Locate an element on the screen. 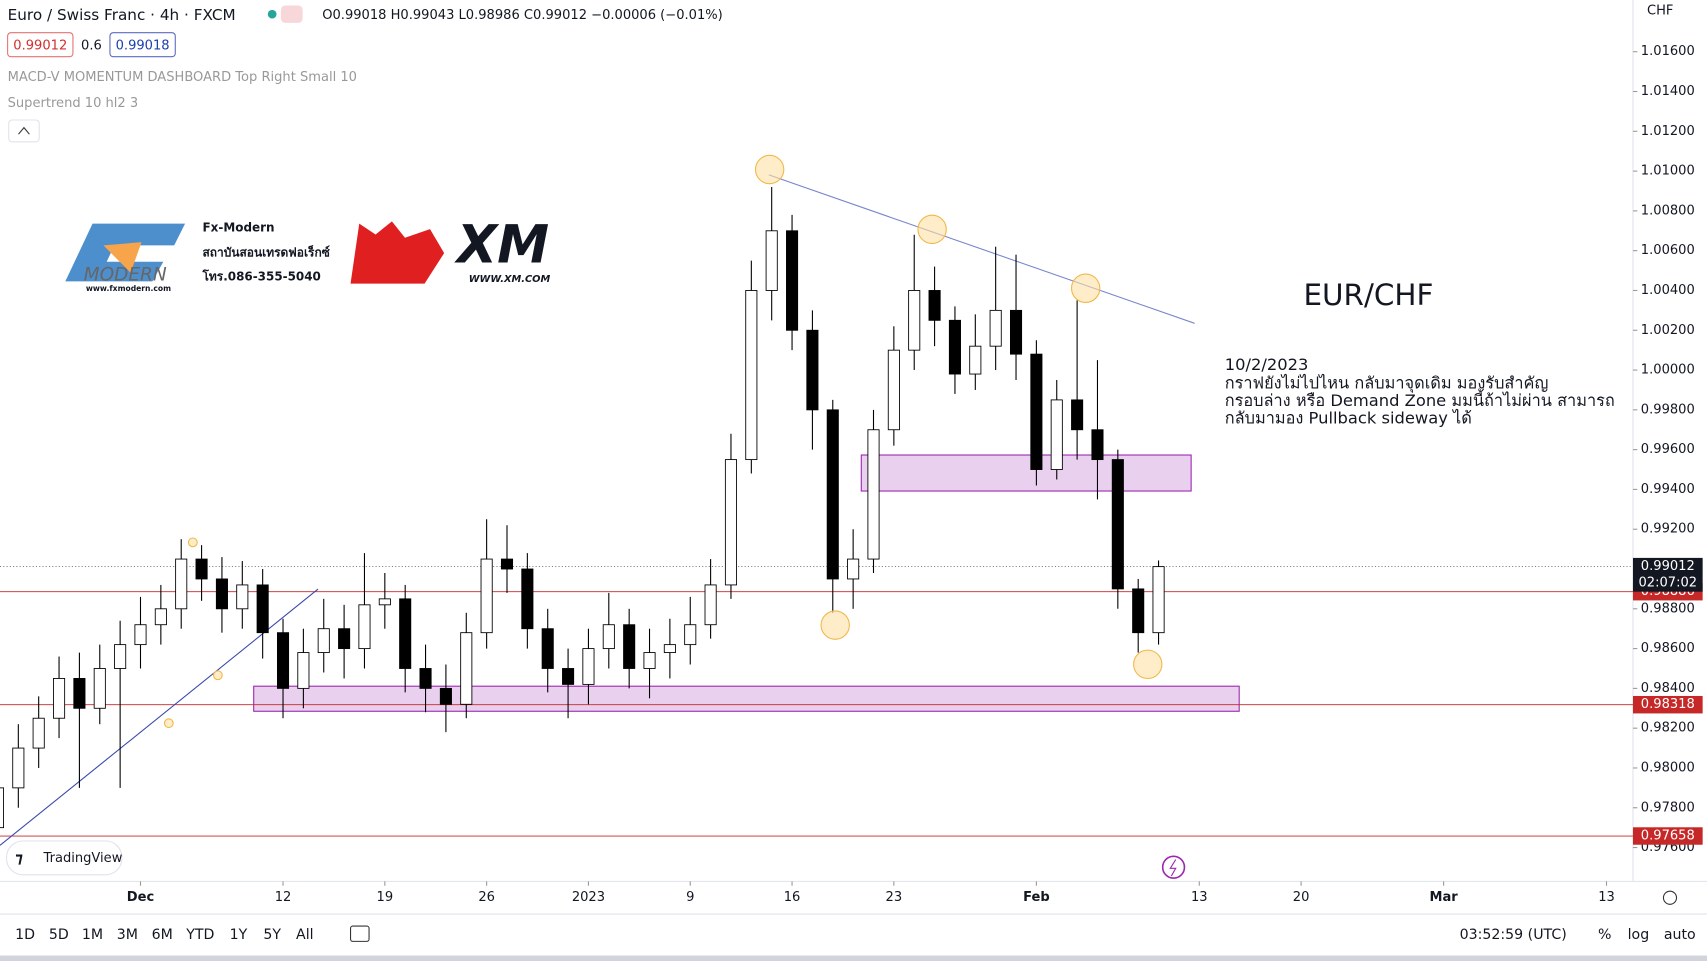 The width and height of the screenshot is (1707, 961). last-price: 0.99012 is located at coordinates (1668, 566).